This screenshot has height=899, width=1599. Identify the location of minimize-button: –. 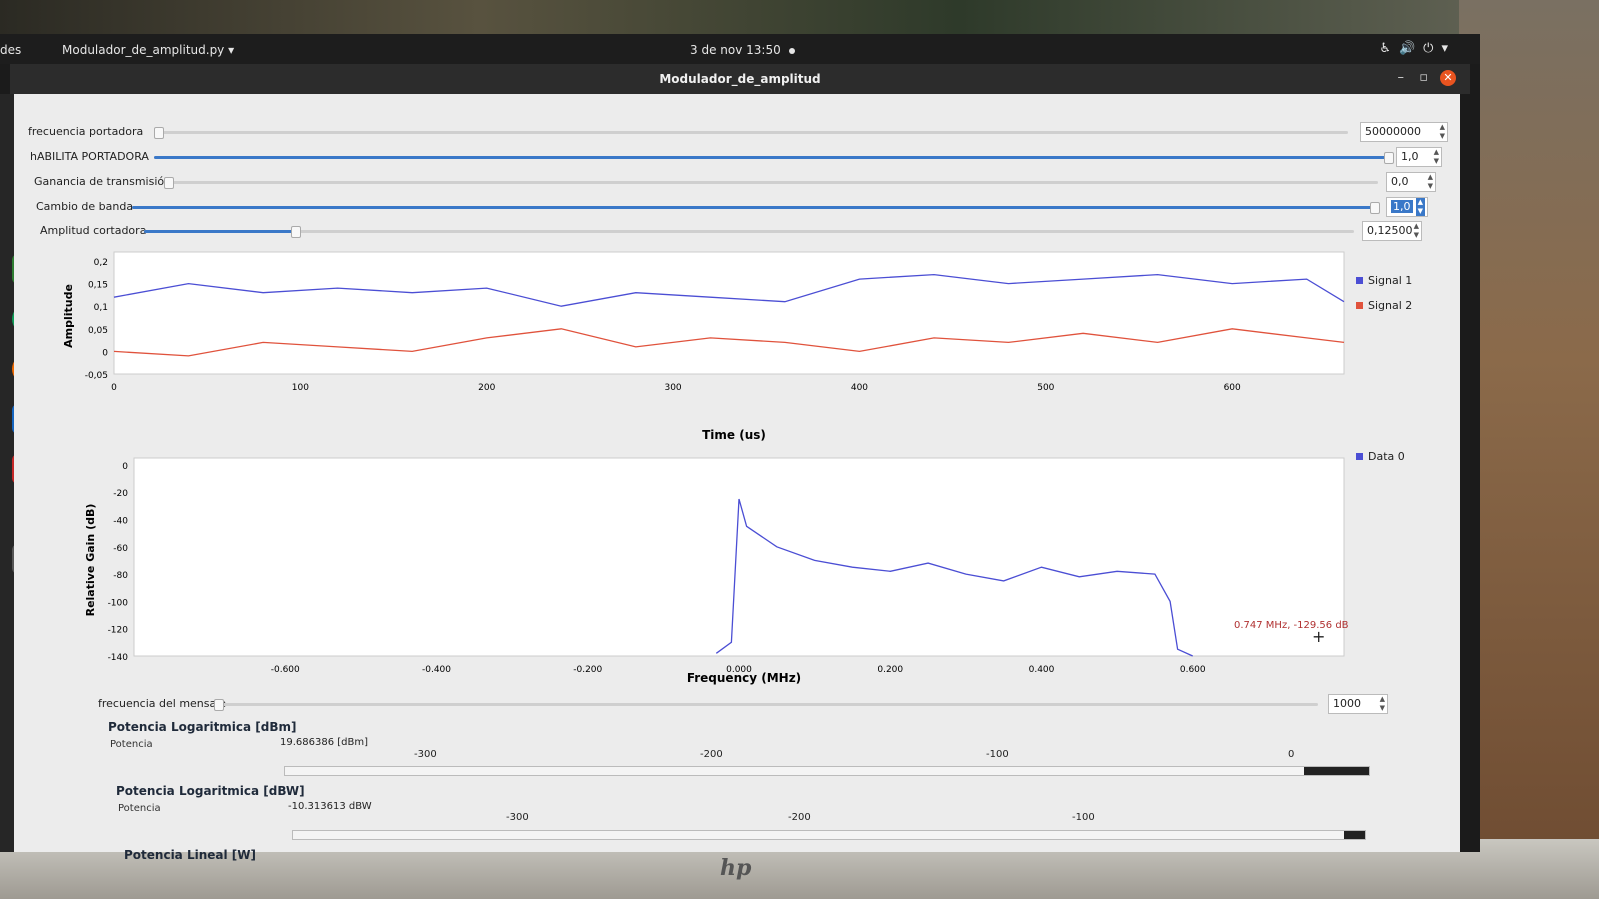
(1401, 77).